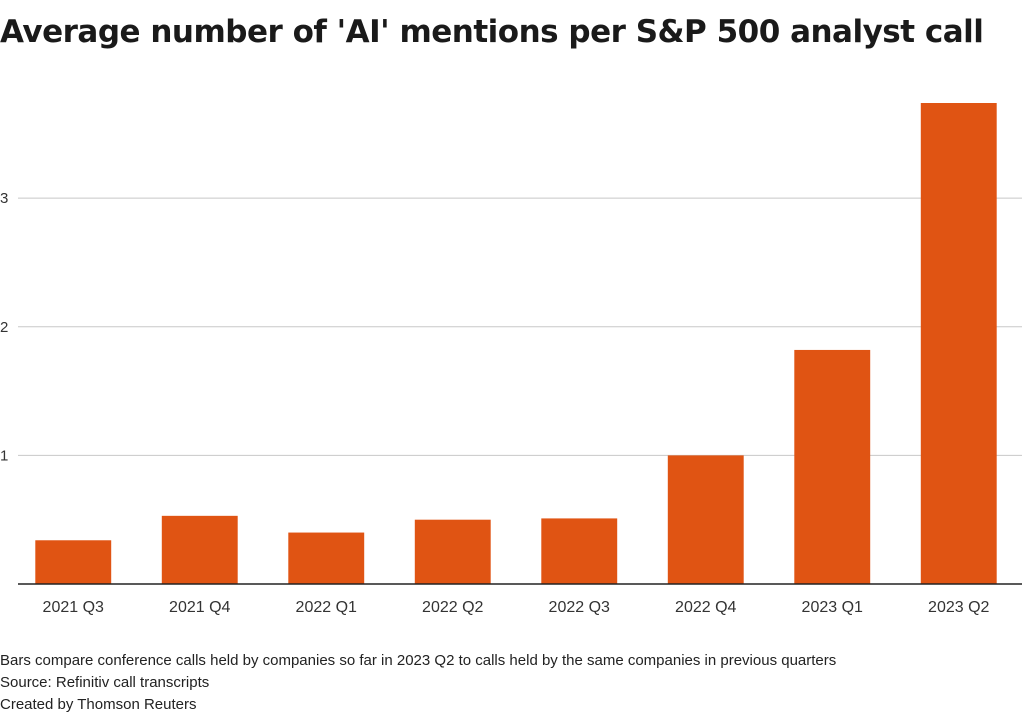 The height and width of the screenshot is (720, 1022). Describe the element at coordinates (452, 607) in the screenshot. I see `x-tick-label: 2022 Q2` at that location.